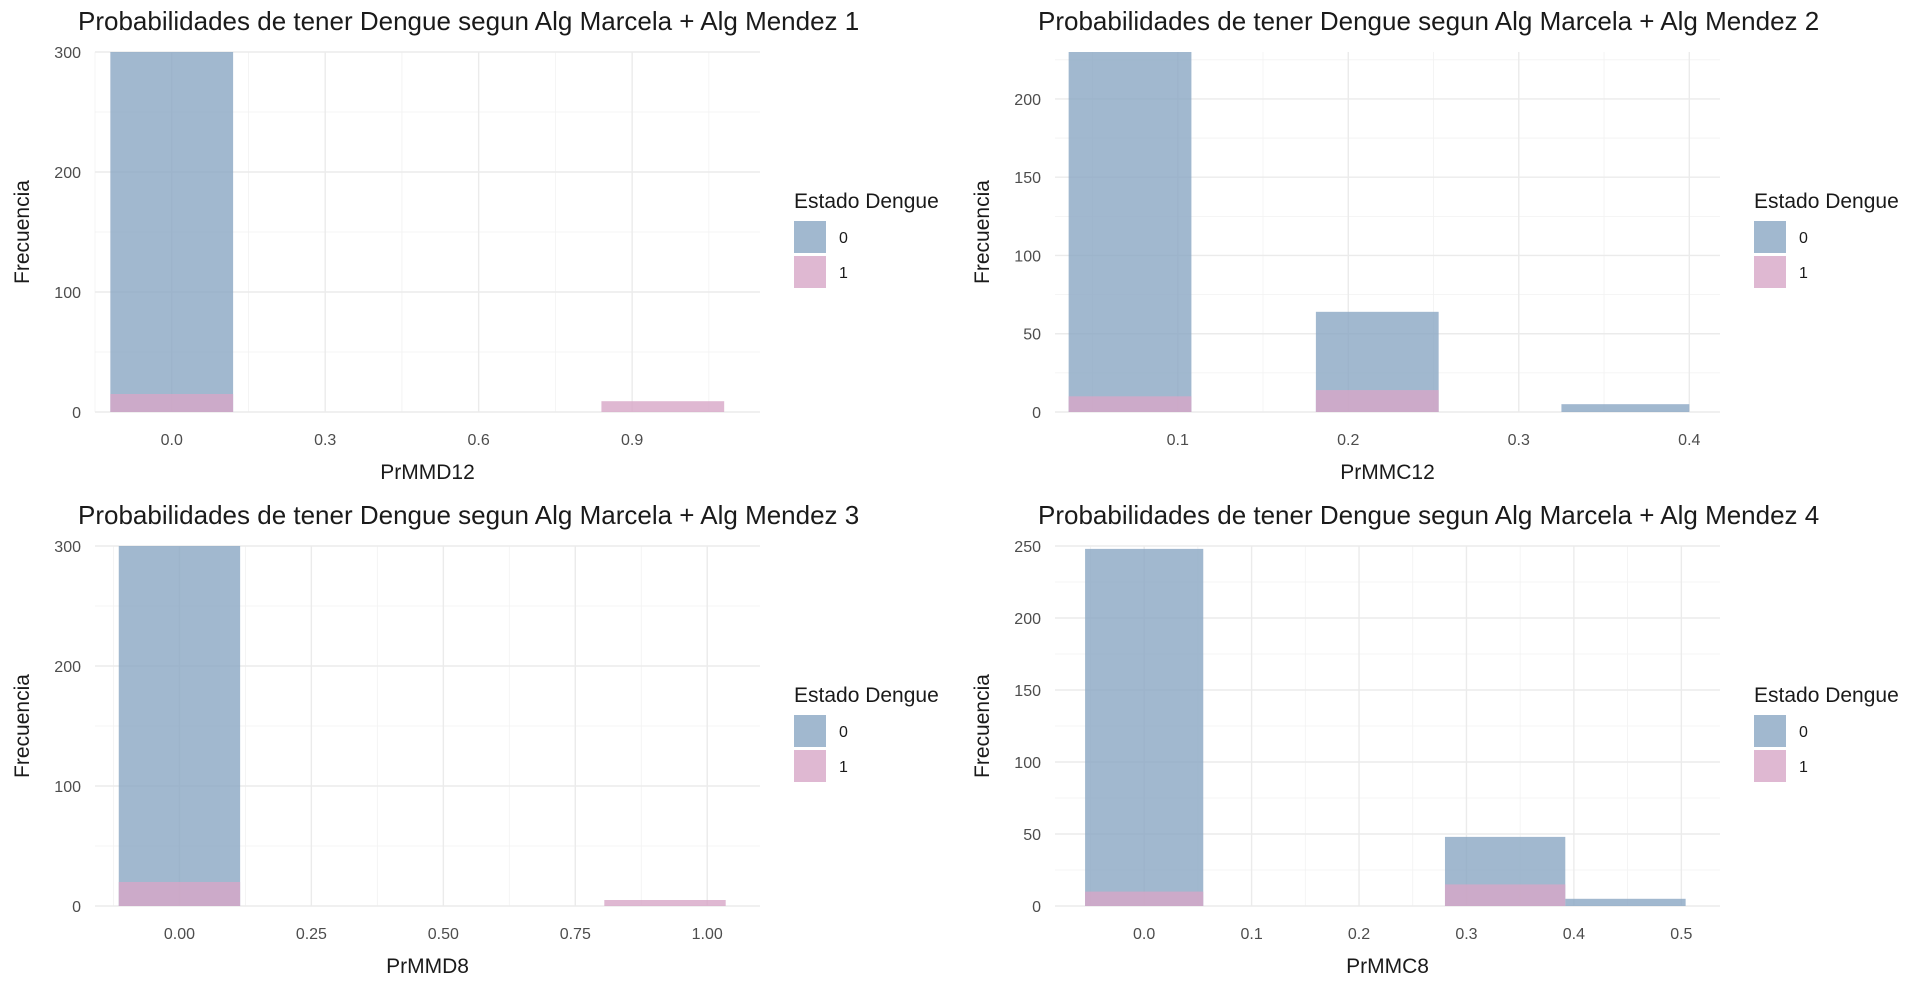 This screenshot has height=987, width=1920. What do you see at coordinates (179, 934) in the screenshot?
I see `x-tick-label: 0.00` at bounding box center [179, 934].